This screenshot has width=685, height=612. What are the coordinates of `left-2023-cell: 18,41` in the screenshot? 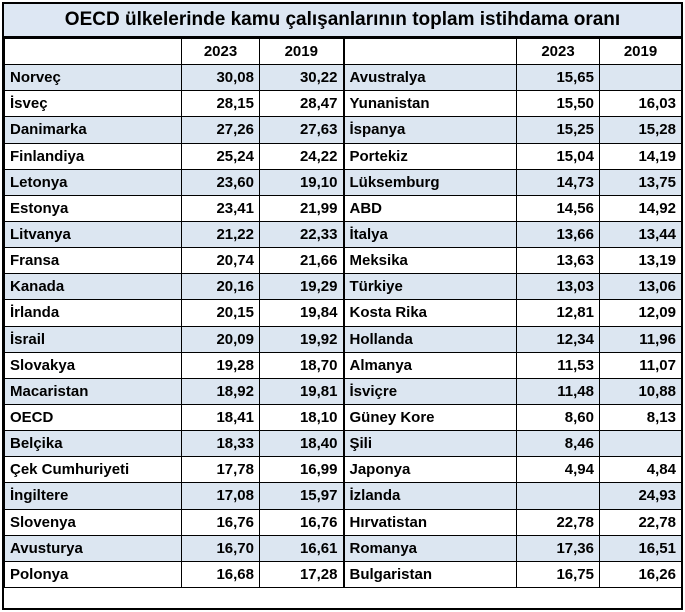 It's located at (220, 417).